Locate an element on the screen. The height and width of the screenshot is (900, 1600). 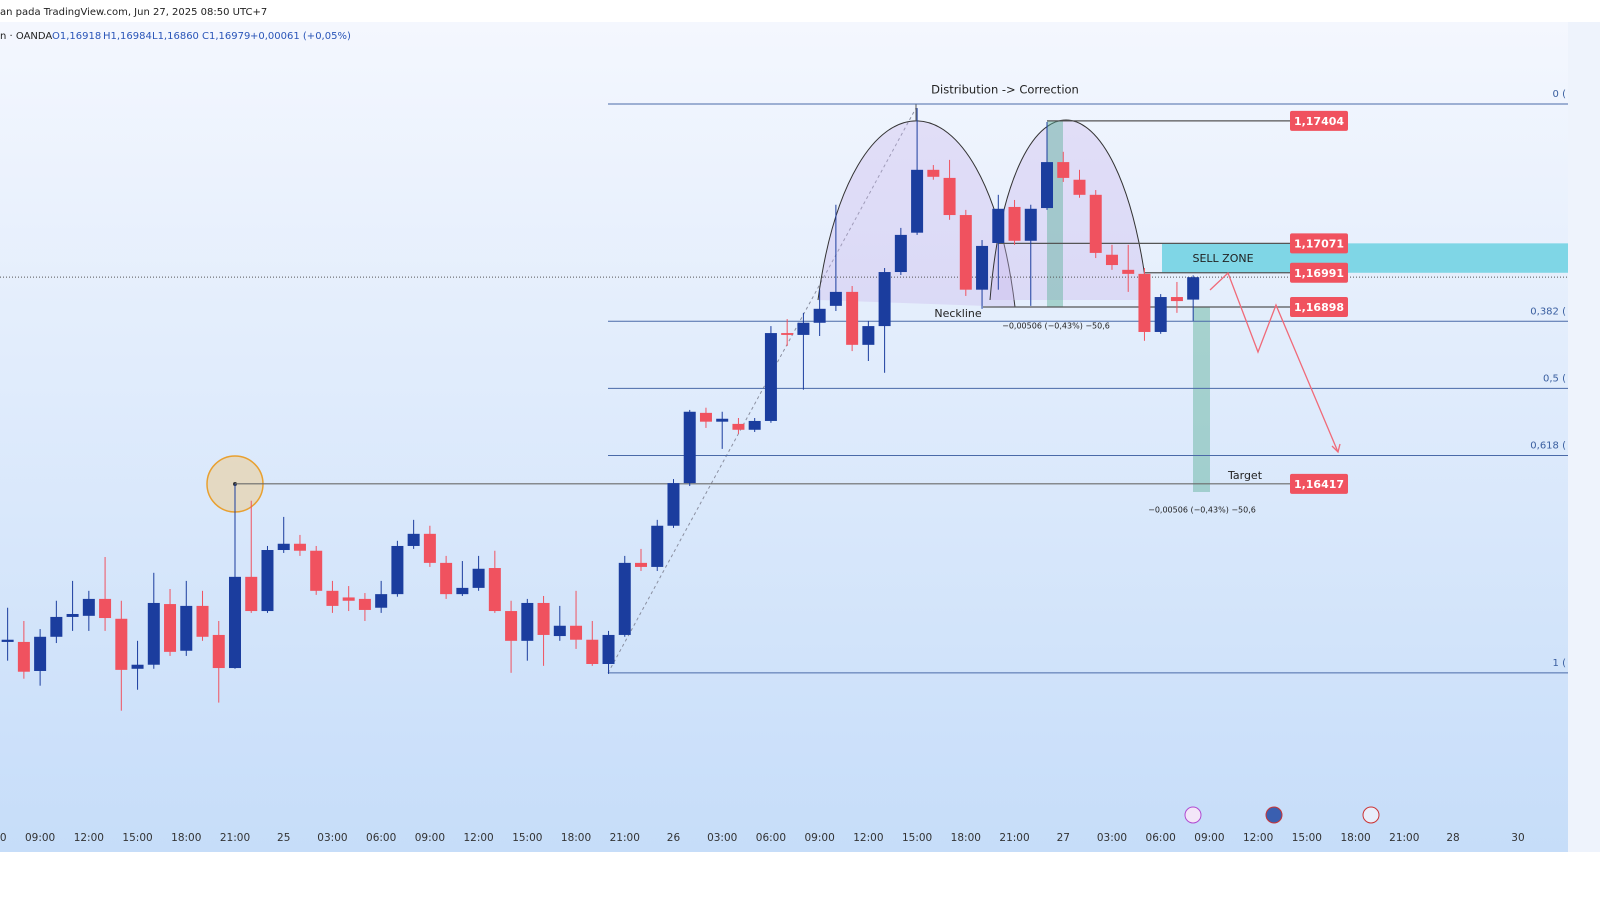
x-tick-label: 27 is located at coordinates (1063, 838).